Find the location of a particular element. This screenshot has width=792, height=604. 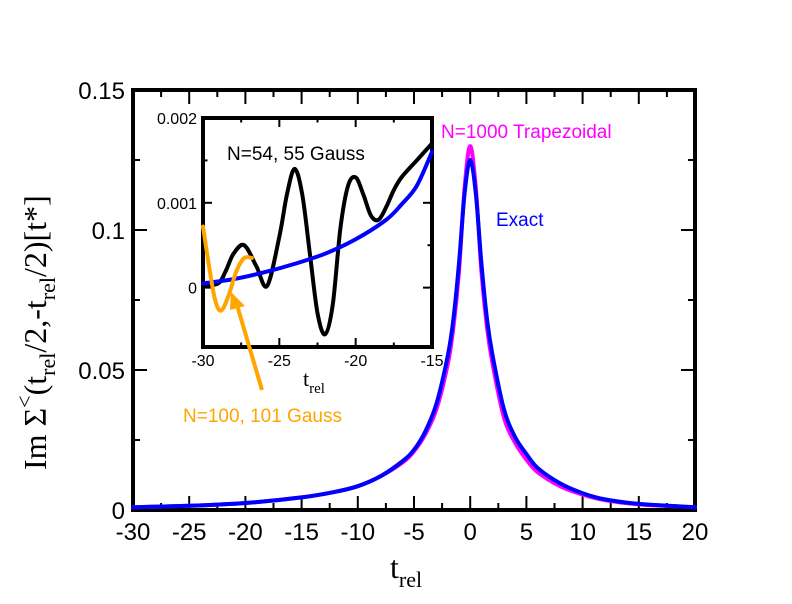

main-x-tick-label: -10 is located at coordinates (357, 532).